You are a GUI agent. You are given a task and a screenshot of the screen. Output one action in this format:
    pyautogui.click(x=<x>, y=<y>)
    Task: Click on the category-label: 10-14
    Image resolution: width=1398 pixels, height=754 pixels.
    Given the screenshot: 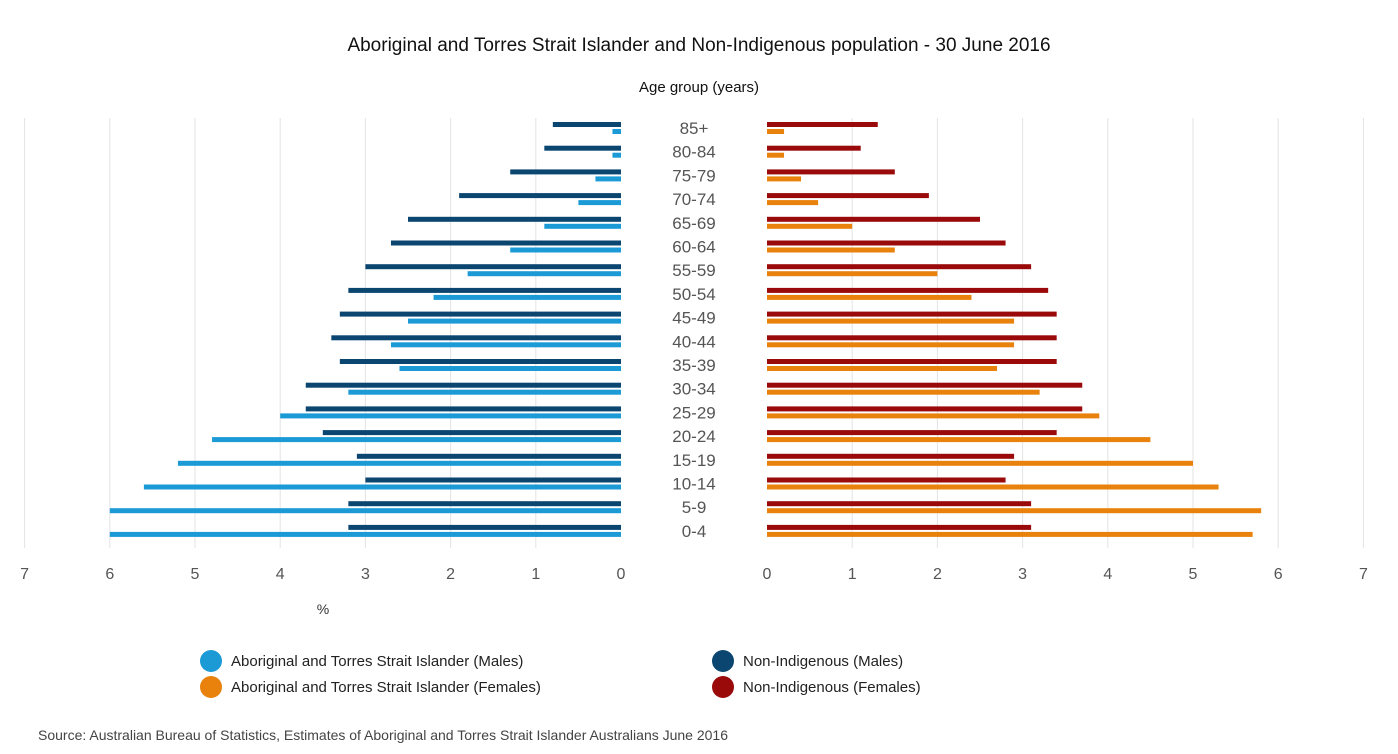 What is the action you would take?
    pyautogui.click(x=693, y=484)
    